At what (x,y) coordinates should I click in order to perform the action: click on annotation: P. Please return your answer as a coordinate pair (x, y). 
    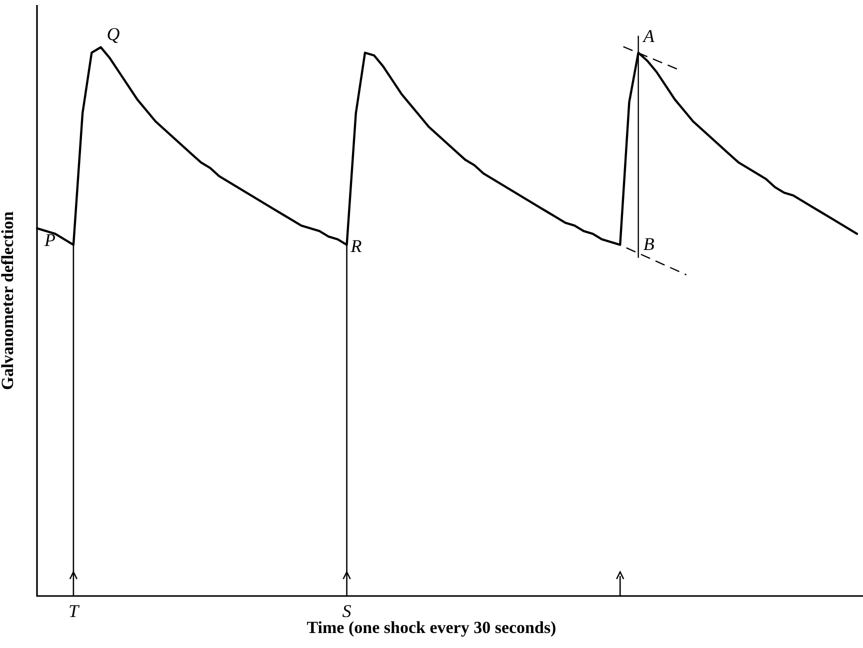
    Looking at the image, I should click on (50, 240).